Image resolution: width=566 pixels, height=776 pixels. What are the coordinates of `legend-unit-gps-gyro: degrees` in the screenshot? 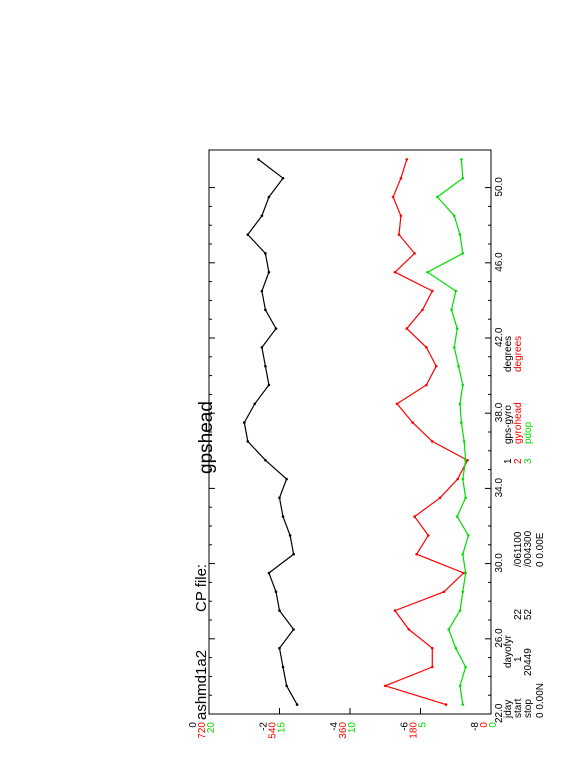 It's located at (508, 354).